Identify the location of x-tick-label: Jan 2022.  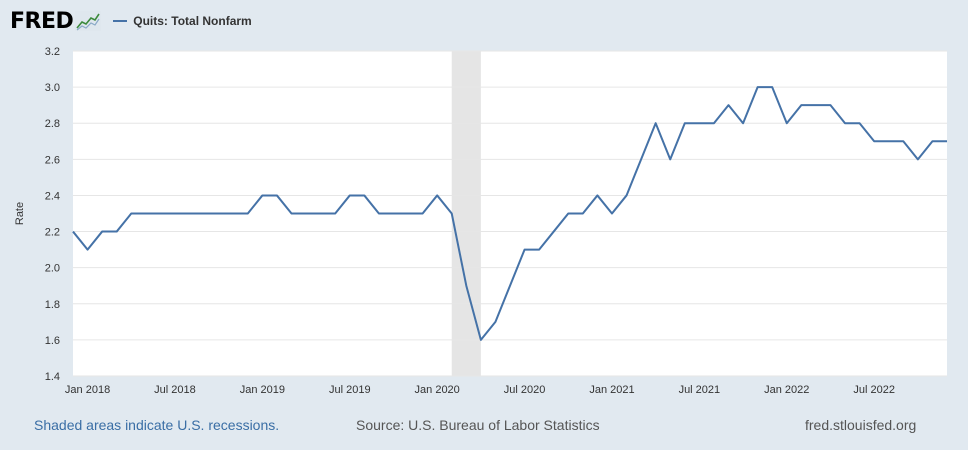
(786, 390).